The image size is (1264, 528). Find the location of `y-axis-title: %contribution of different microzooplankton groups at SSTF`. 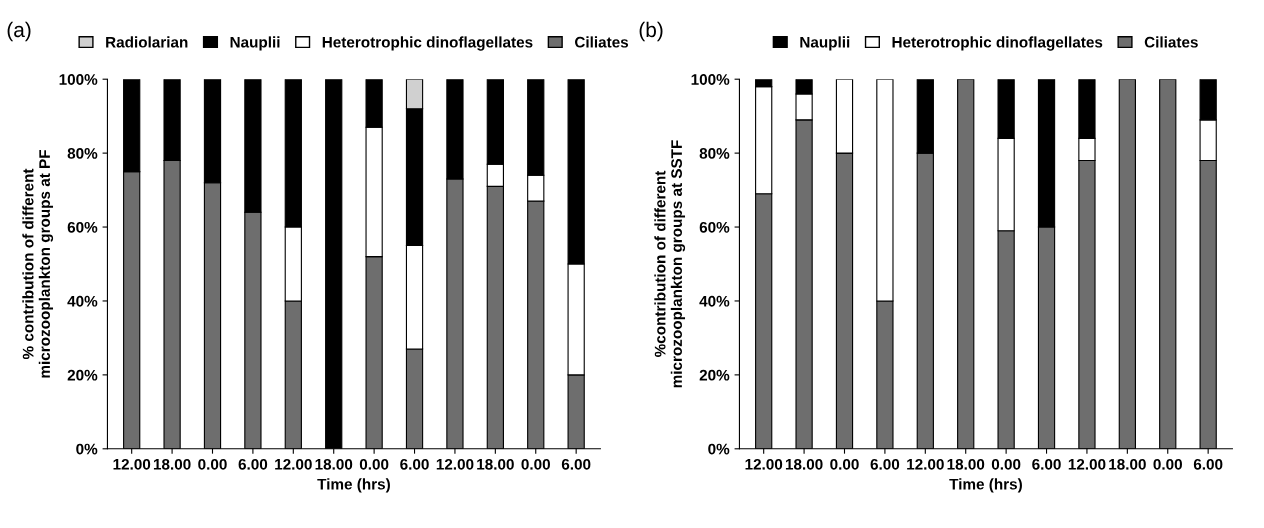

y-axis-title: %contribution of different microzooplankton groups at SSTF is located at coordinates (670, 264).